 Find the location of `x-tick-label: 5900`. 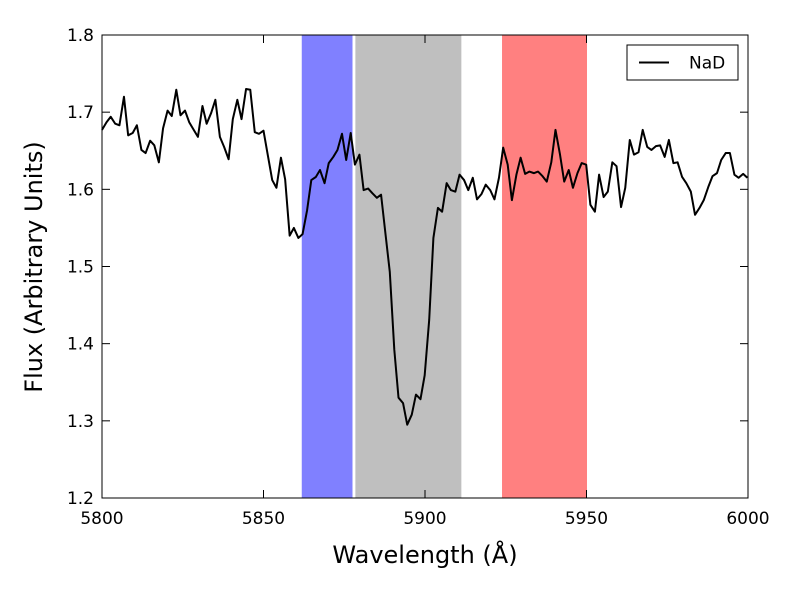

x-tick-label: 5900 is located at coordinates (424, 519).